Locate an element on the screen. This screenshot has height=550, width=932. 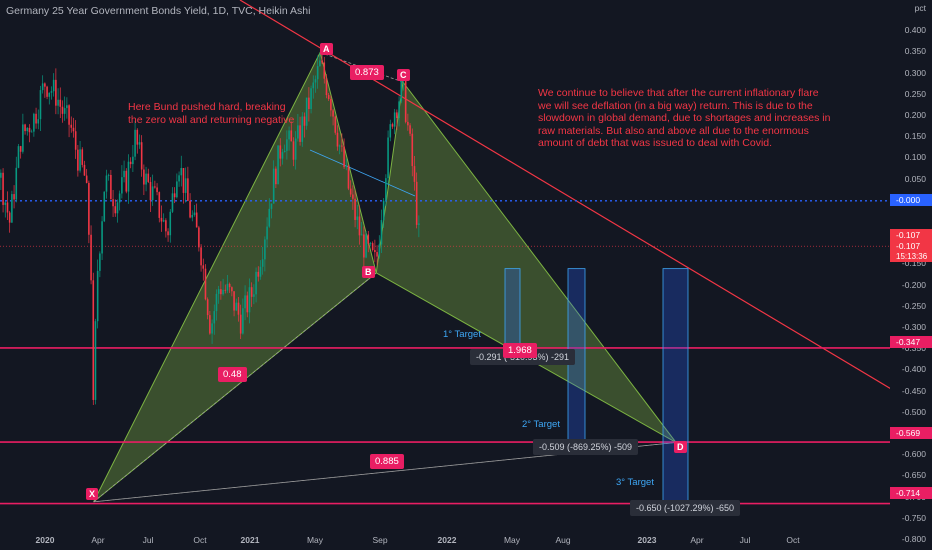
level-347-label: -0.347 is located at coordinates (911, 342).